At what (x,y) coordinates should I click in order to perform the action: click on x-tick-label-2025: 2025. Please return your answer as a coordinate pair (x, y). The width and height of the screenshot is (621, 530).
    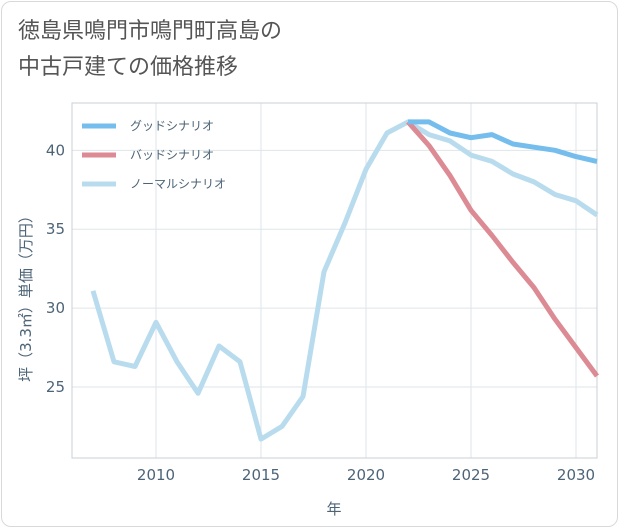
    Looking at the image, I should click on (471, 475).